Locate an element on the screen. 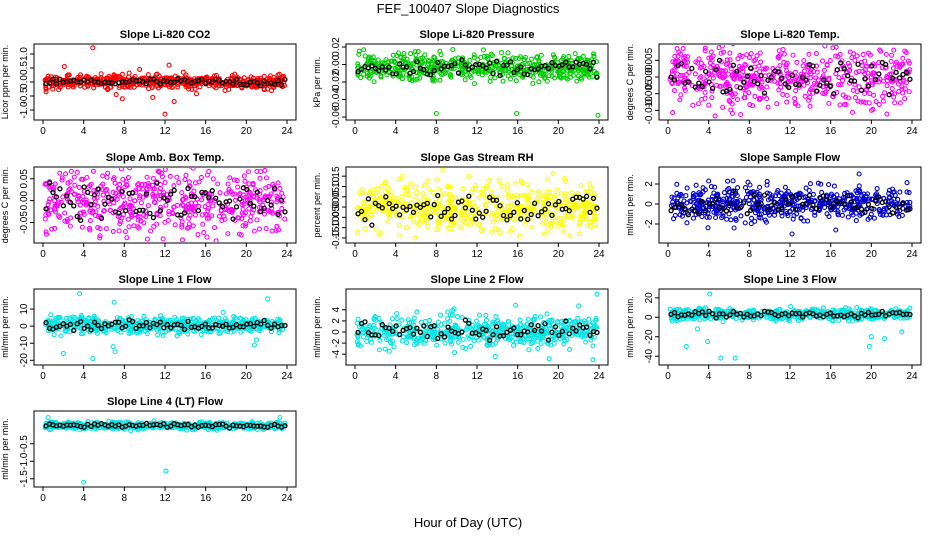 This screenshot has width=936, height=540. y-axis-label: ml/min per min. is located at coordinates (317, 327).